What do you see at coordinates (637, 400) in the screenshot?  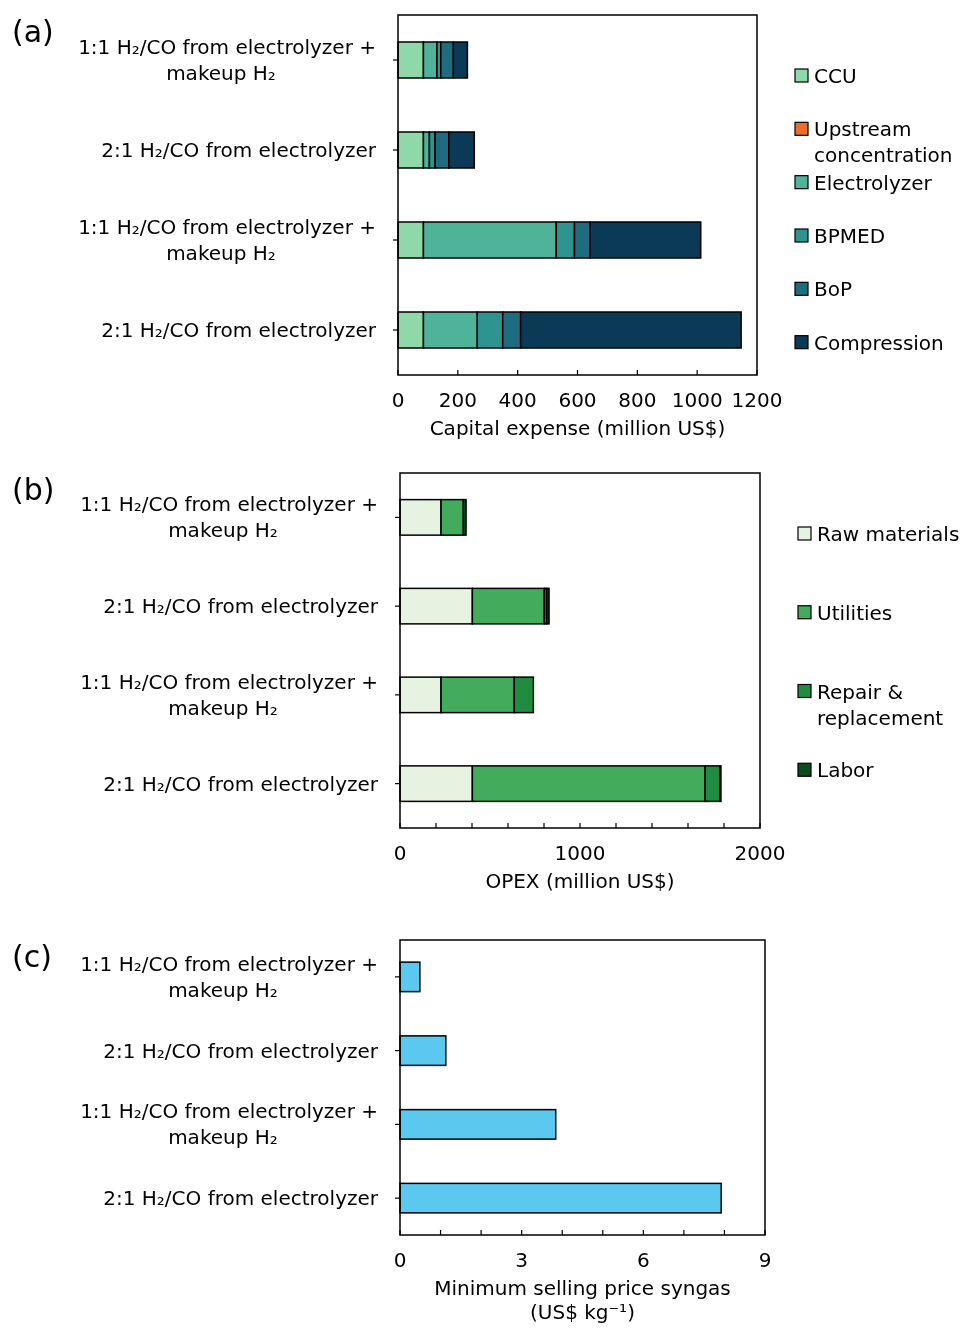 I see `x-tick-label: 800` at bounding box center [637, 400].